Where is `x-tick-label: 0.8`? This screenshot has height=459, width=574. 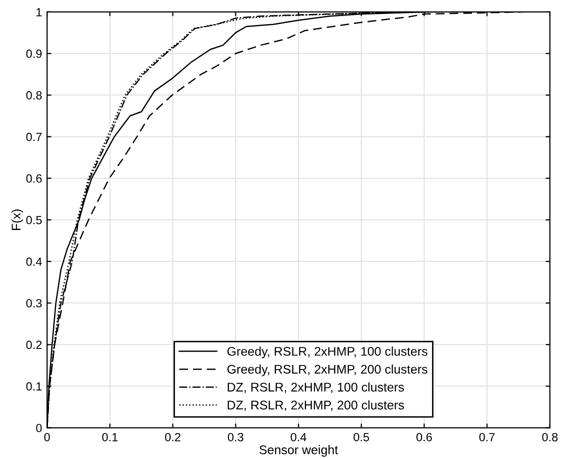
x-tick-label: 0.8 is located at coordinates (550, 437).